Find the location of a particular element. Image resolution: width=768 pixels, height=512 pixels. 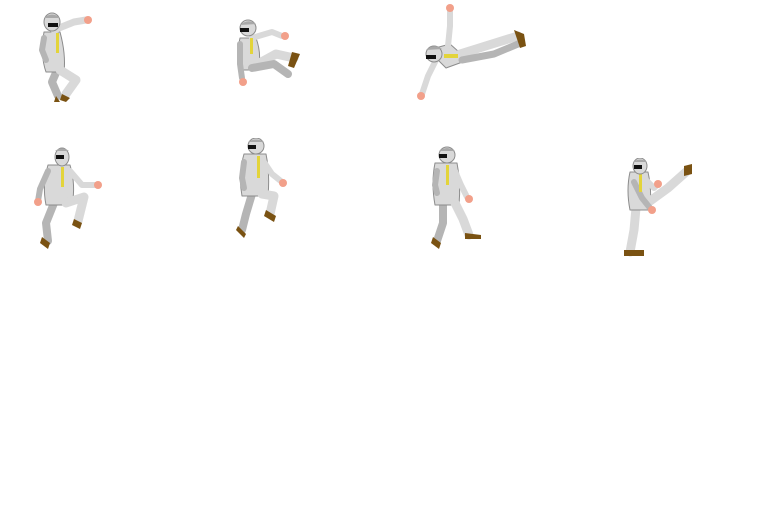

sprite-frame-step-high is located at coordinates (261, 188).